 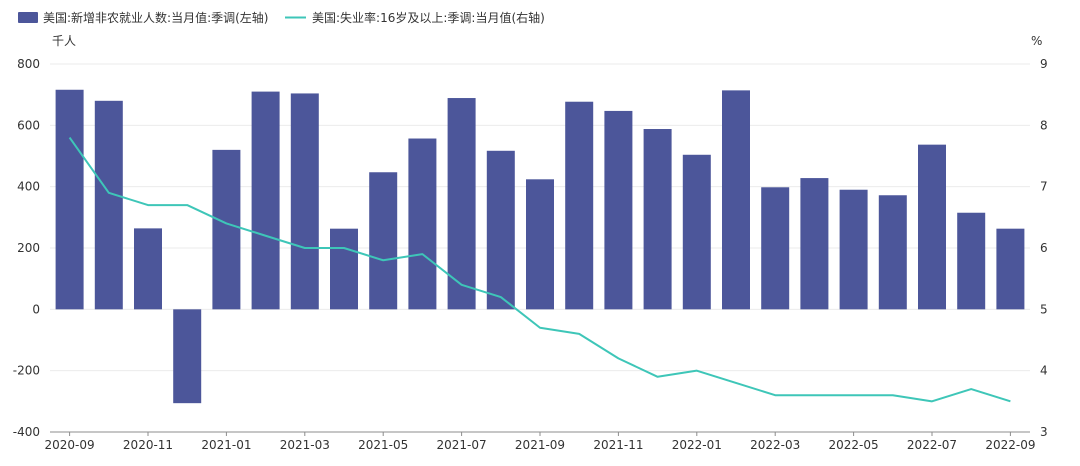 I want to click on left-axis-tick-label: 0, so click(x=36, y=309).